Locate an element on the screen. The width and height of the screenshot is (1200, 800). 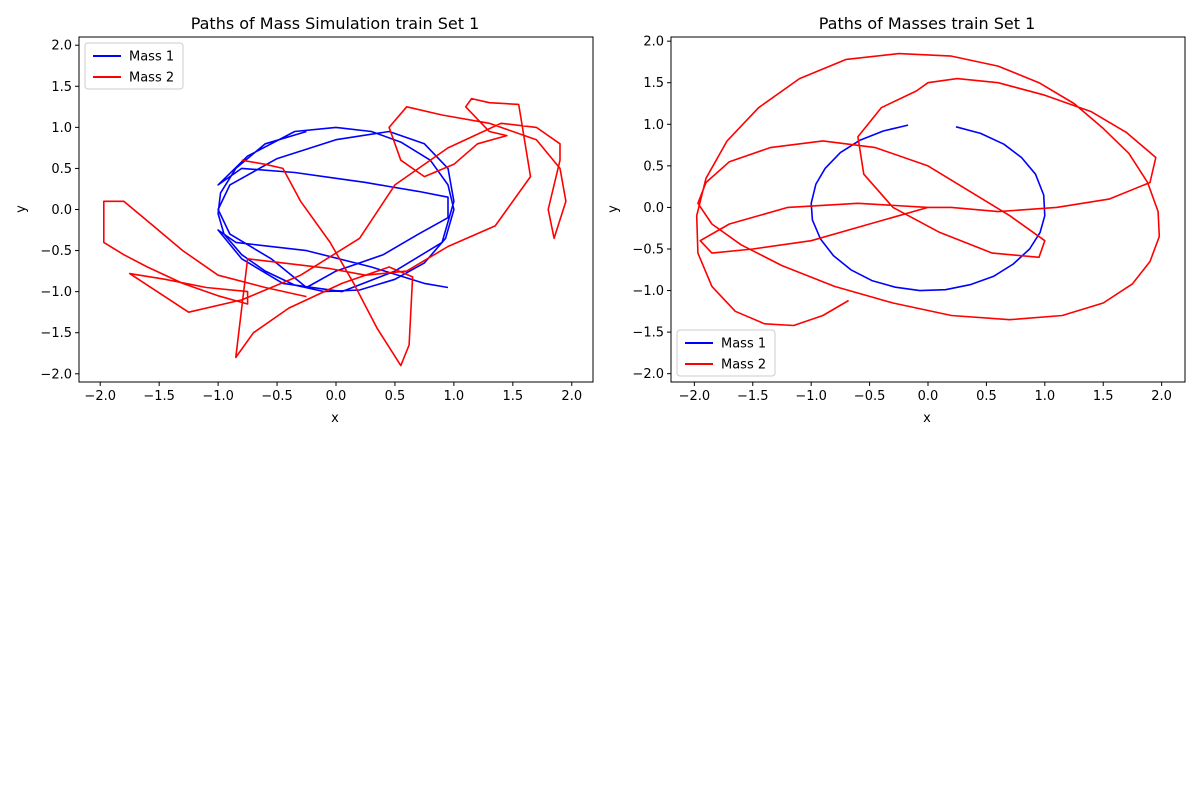
chart-right-ytick-label: −2.0 is located at coordinates (648, 374).